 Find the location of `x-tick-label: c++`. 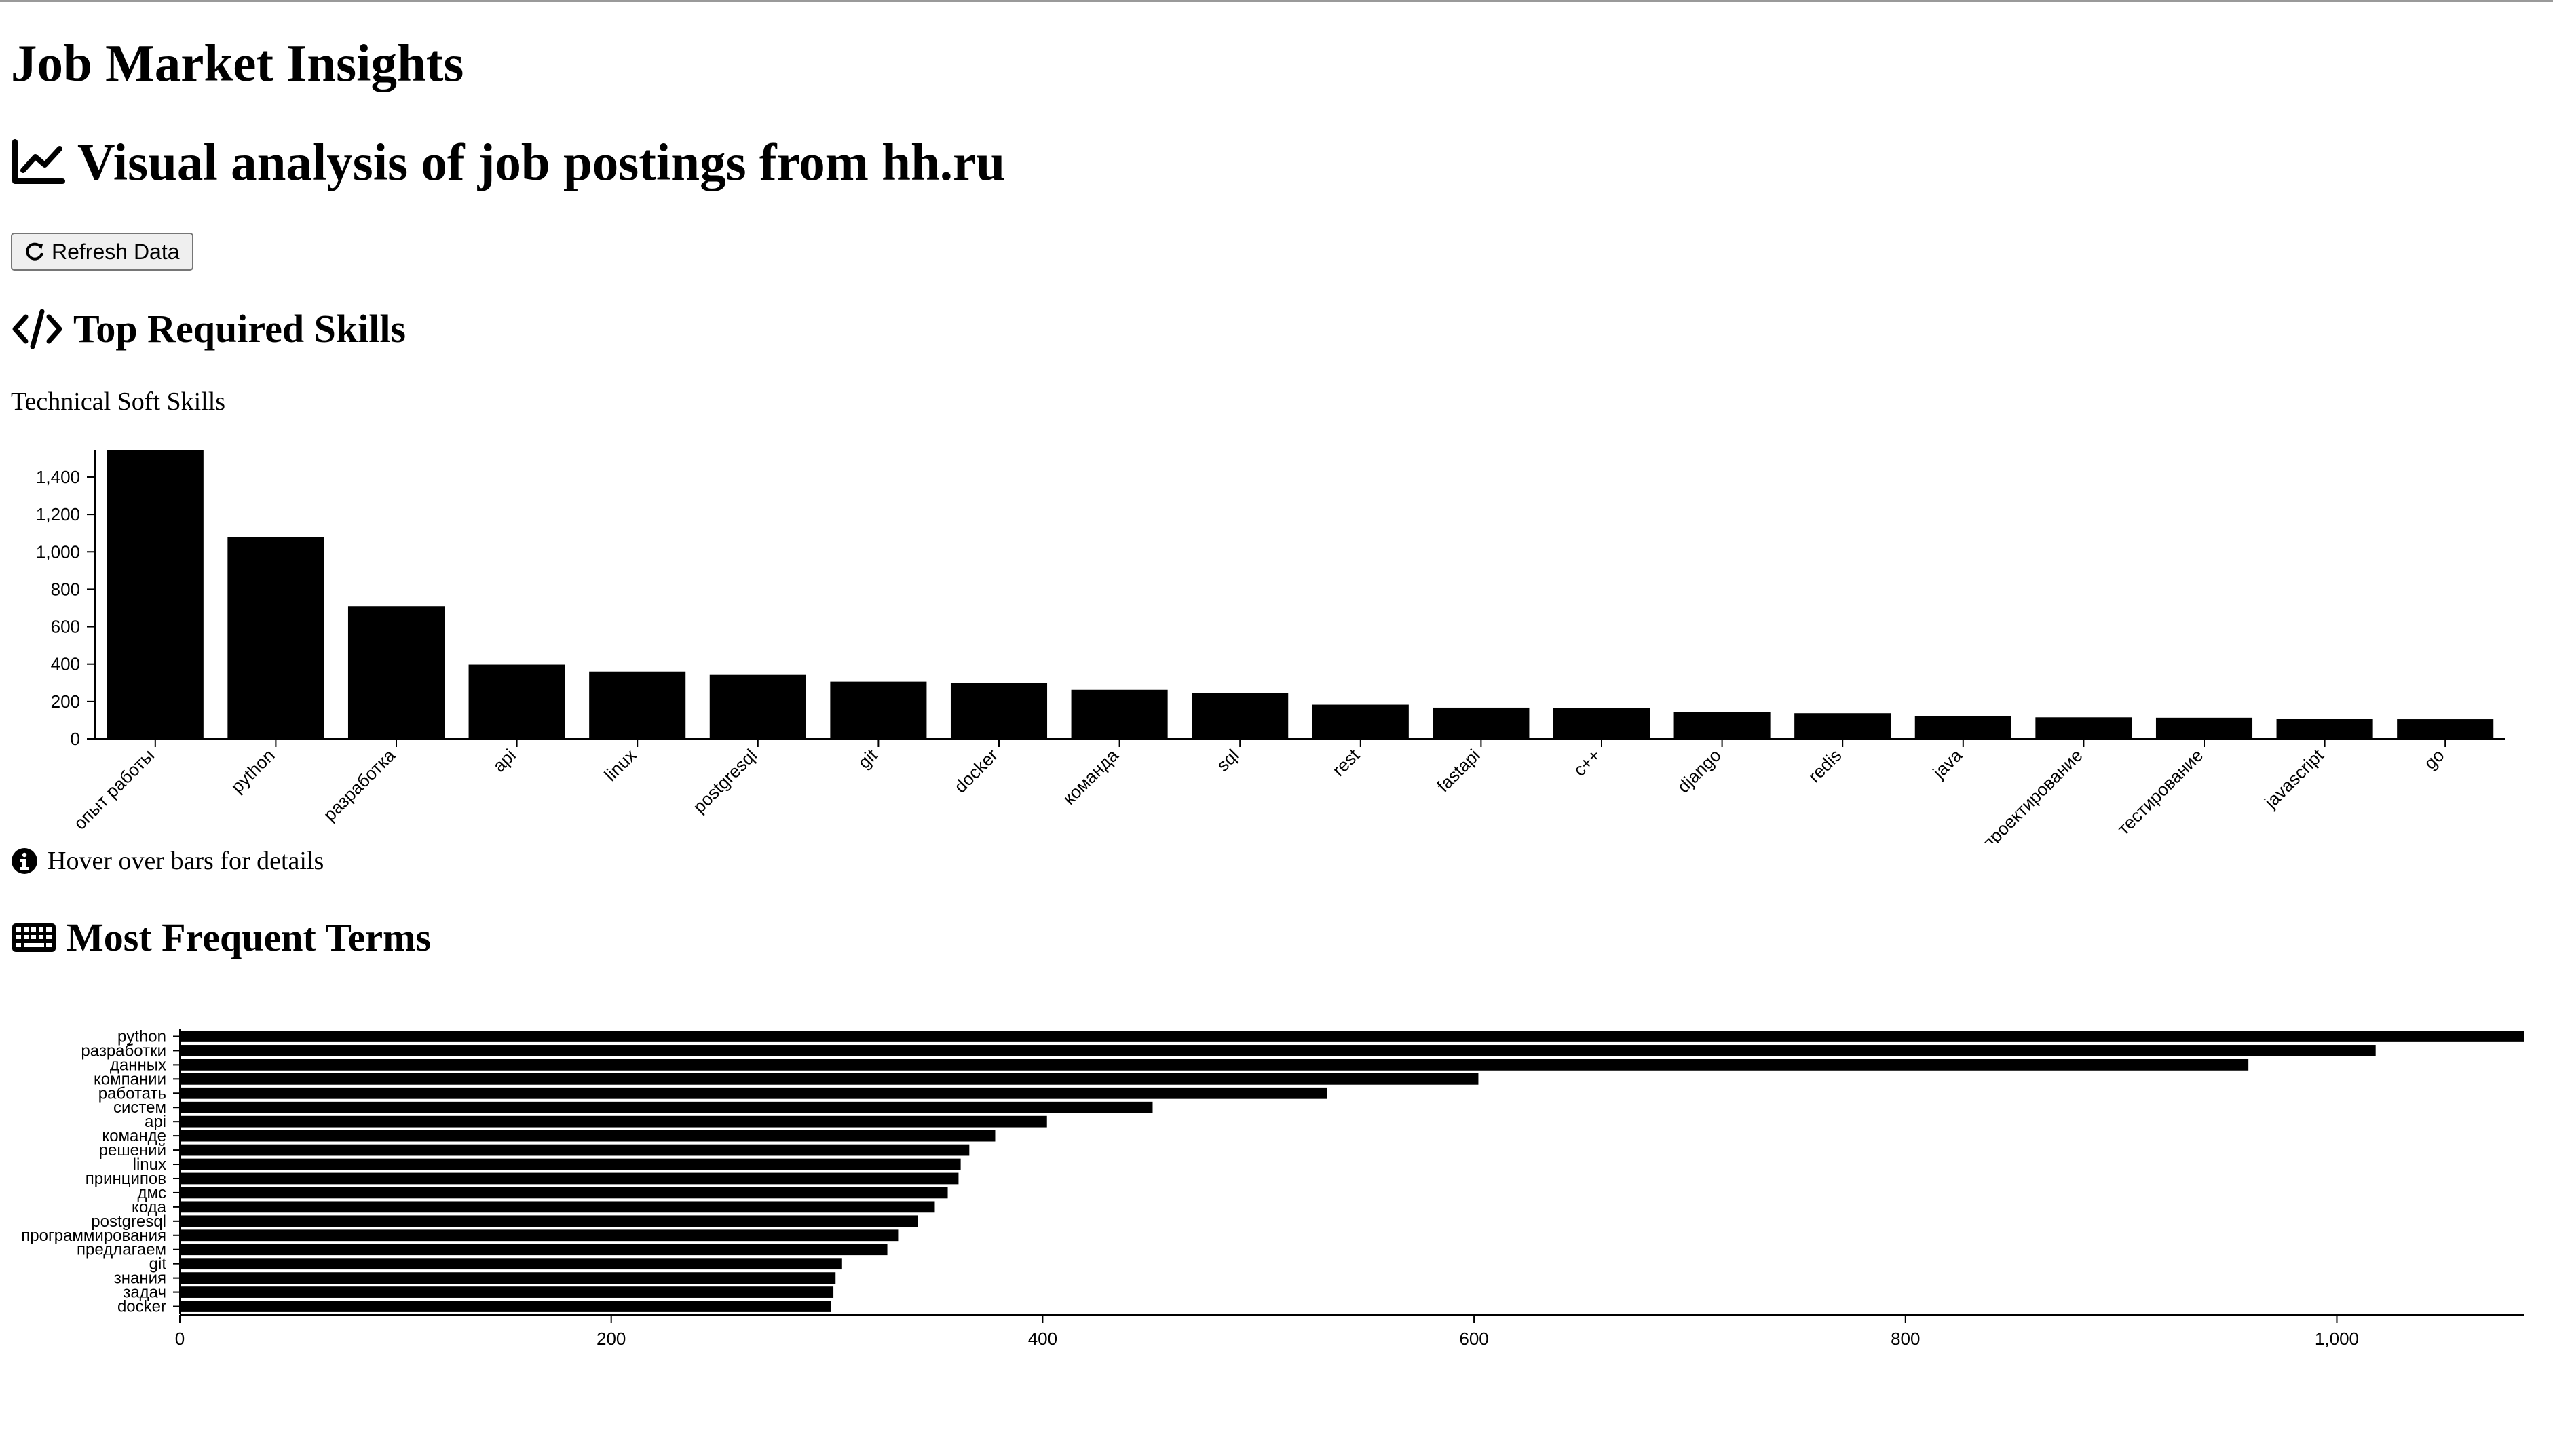

x-tick-label: c++ is located at coordinates (1586, 763).